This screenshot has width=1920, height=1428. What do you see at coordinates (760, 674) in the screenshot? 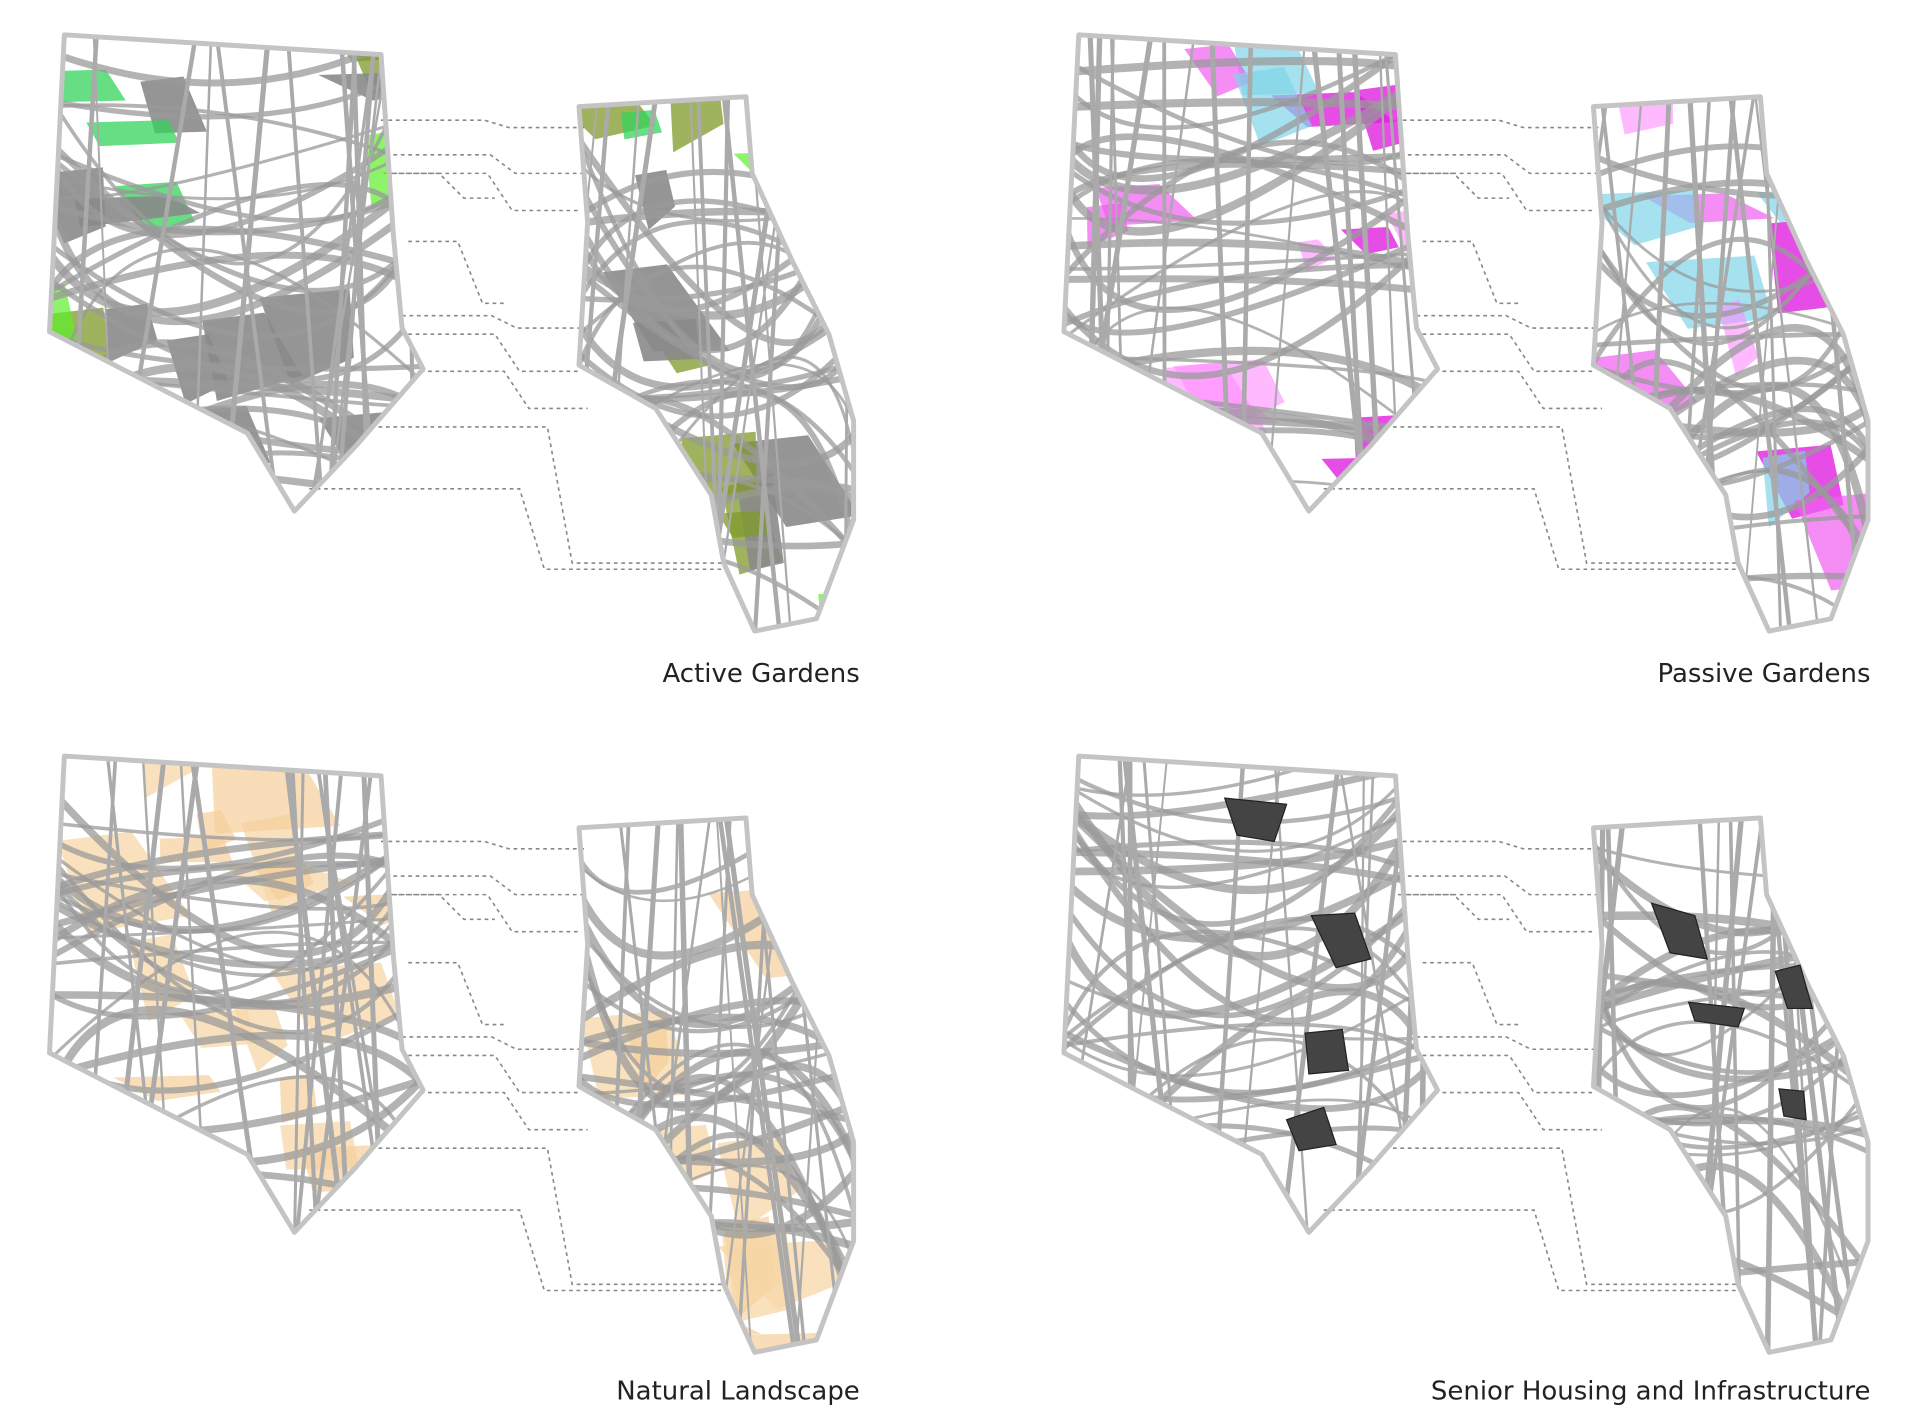
I see `panel-label: Active Gardens` at bounding box center [760, 674].